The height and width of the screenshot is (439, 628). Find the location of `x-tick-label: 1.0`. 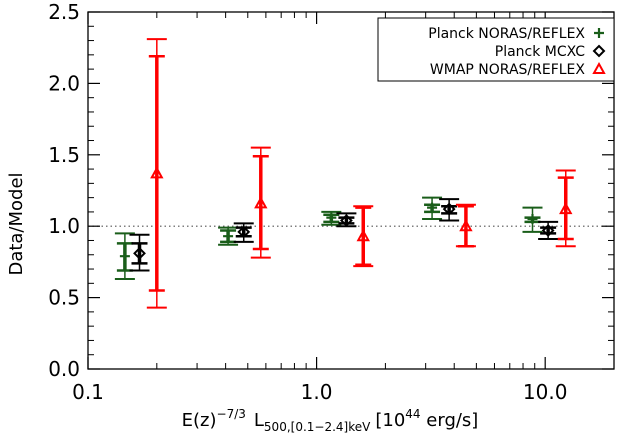

x-tick-label: 1.0 is located at coordinates (317, 392).